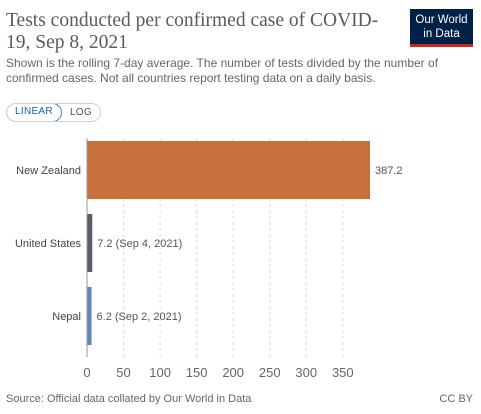 The width and height of the screenshot is (481, 414). What do you see at coordinates (270, 372) in the screenshot?
I see `x-tick-label: 250` at bounding box center [270, 372].